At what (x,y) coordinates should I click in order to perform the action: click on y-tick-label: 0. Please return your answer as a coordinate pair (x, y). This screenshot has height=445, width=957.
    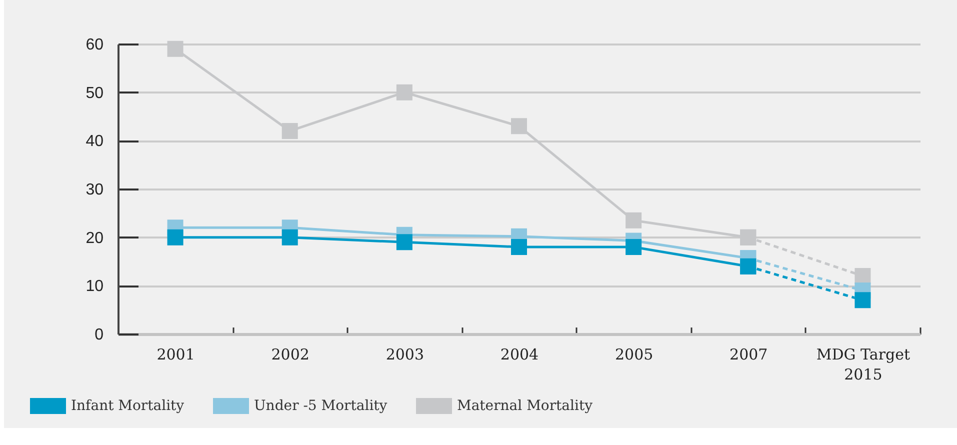
    Looking at the image, I should click on (99, 335).